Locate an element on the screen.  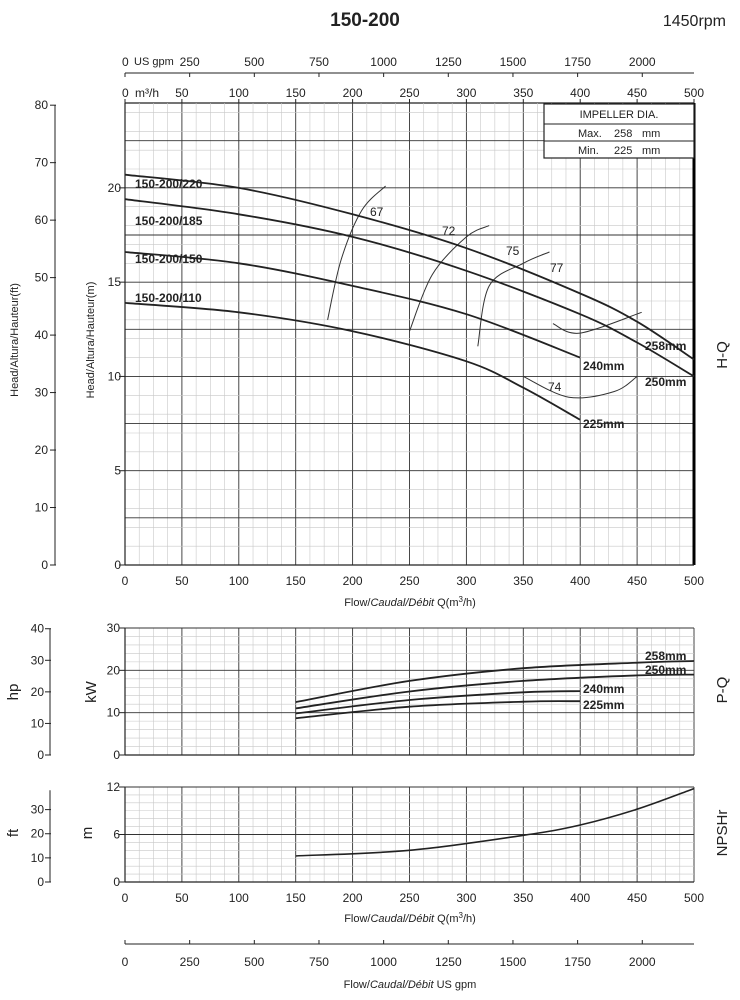
pq-curve-label-225mm: 225mm is located at coordinates (603, 705).